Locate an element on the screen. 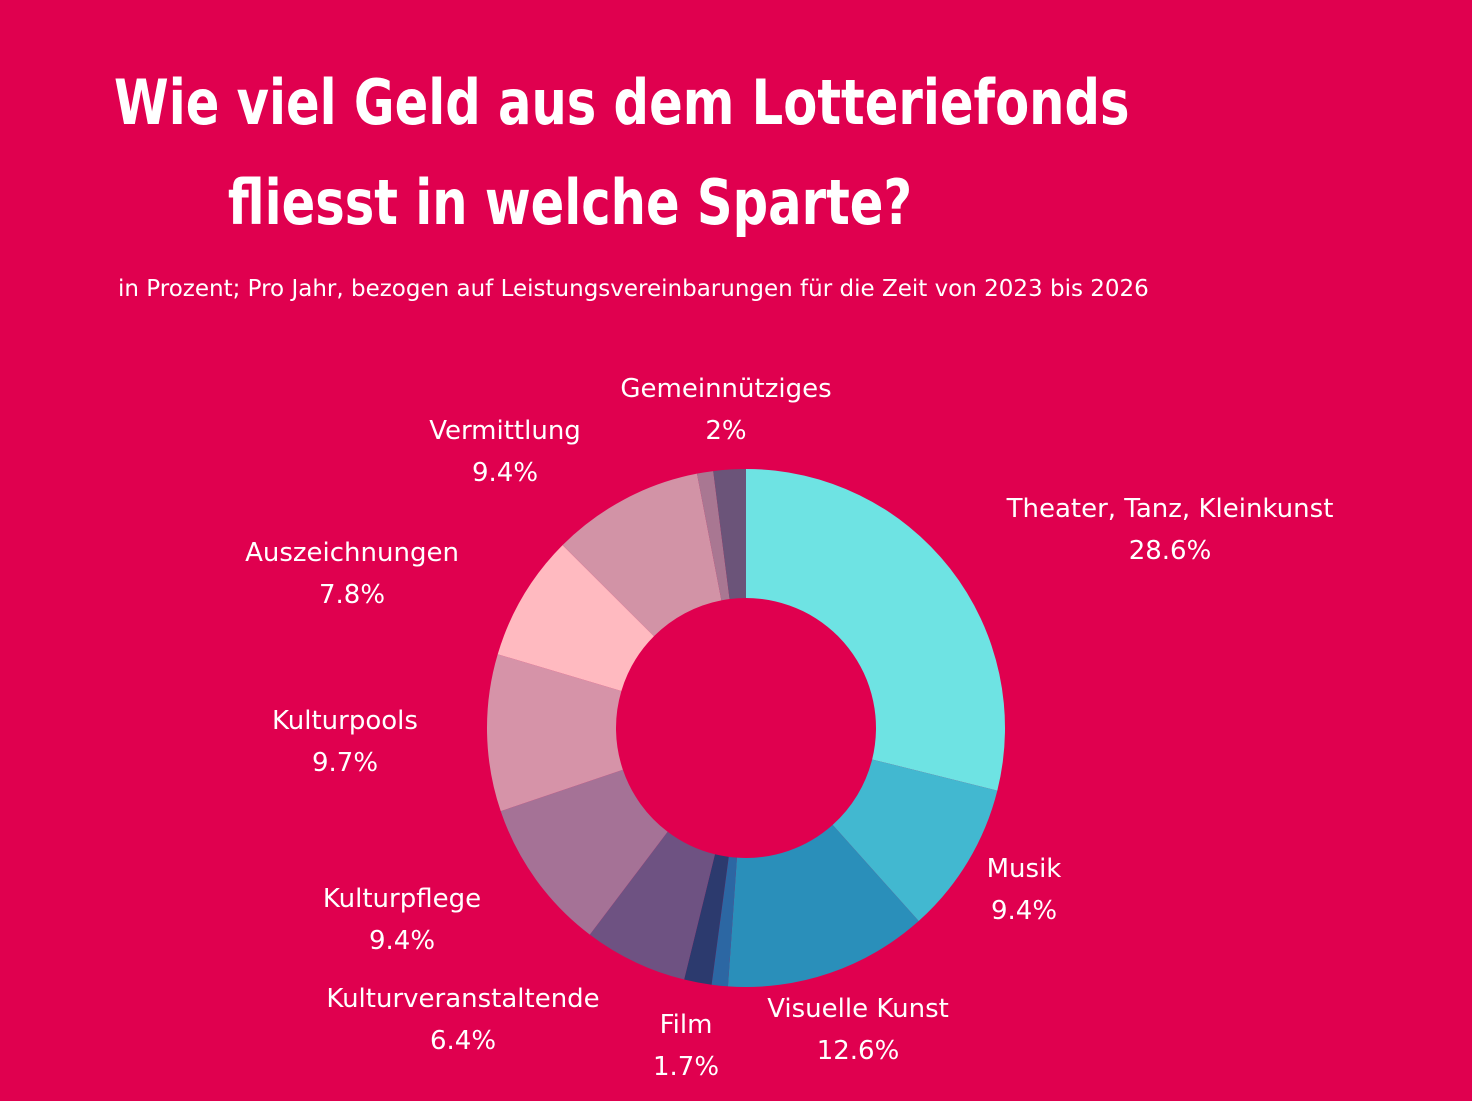 Image resolution: width=1472 pixels, height=1101 pixels. slice-label: Visuelle Kunst is located at coordinates (858, 1009).